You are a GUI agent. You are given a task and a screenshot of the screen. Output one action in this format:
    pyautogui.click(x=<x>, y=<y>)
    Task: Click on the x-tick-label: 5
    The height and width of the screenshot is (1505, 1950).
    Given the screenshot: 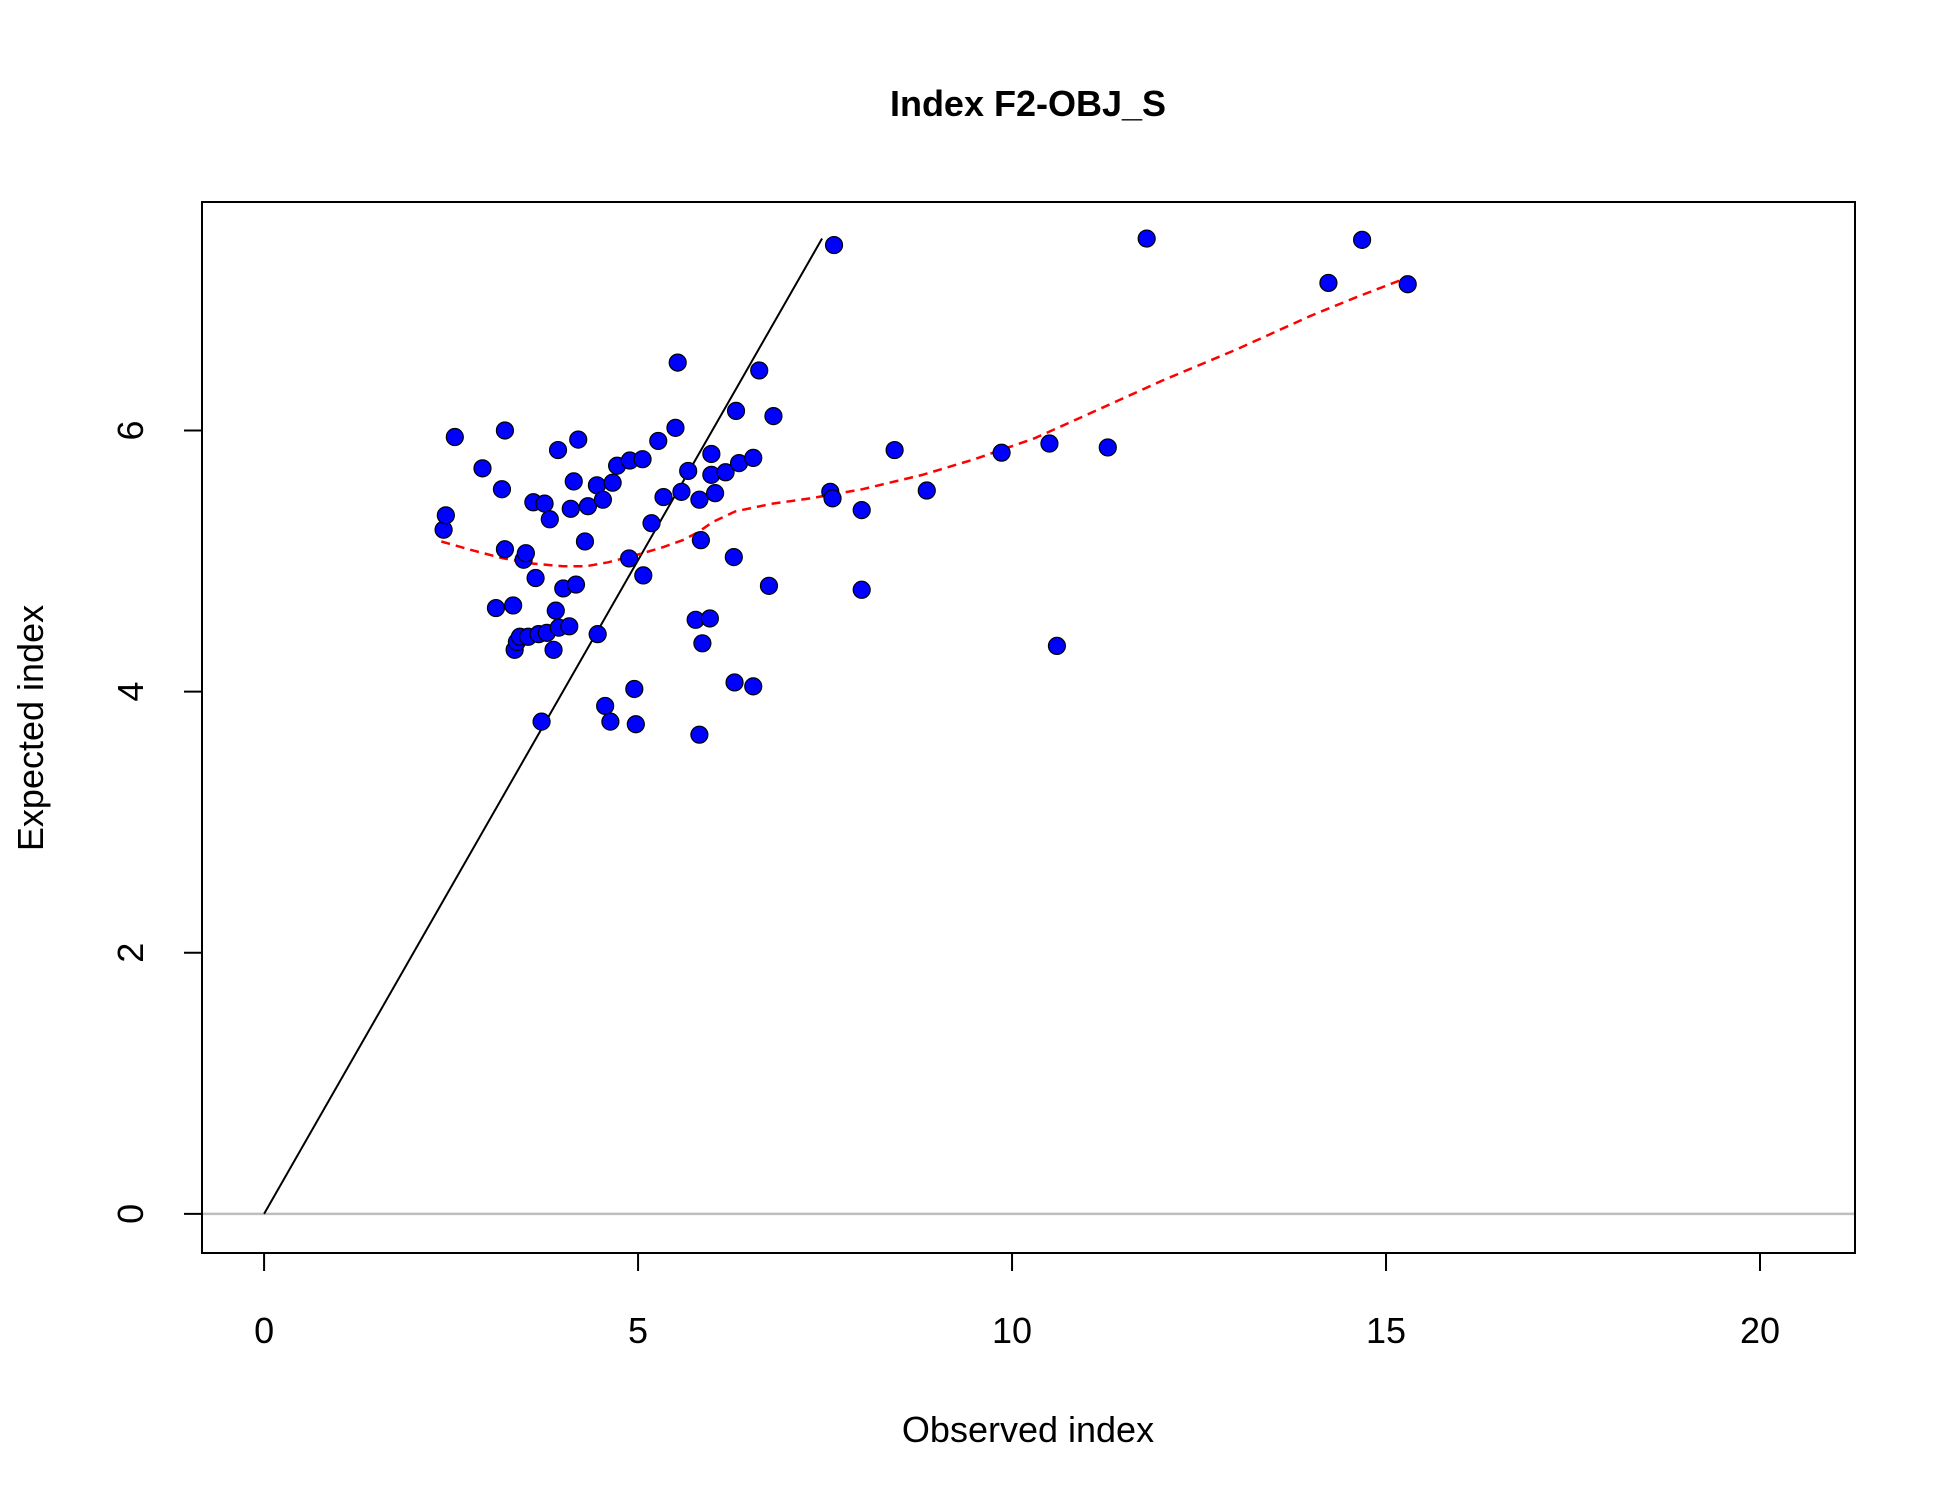 What is the action you would take?
    pyautogui.click(x=638, y=1330)
    